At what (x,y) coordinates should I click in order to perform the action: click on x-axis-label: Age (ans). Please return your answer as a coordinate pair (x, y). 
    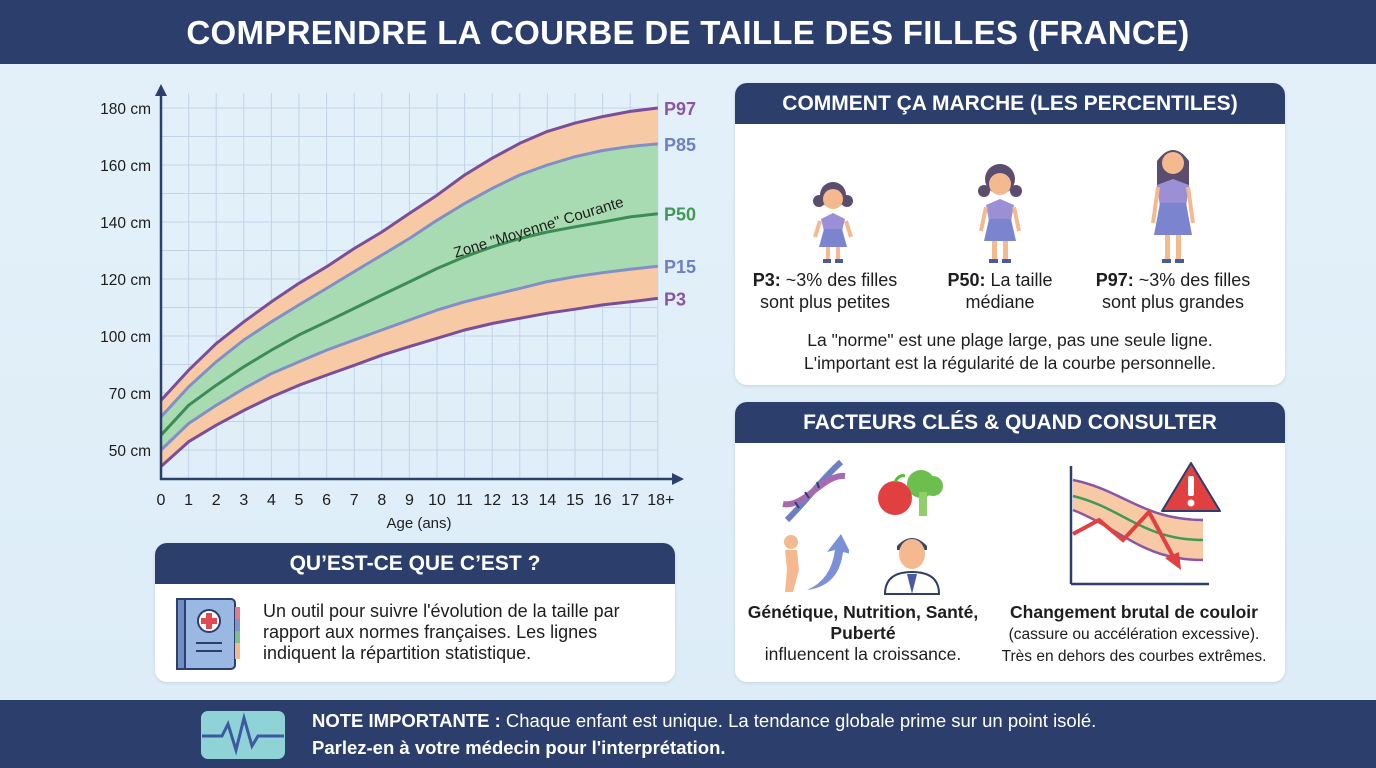
    Looking at the image, I should click on (418, 523).